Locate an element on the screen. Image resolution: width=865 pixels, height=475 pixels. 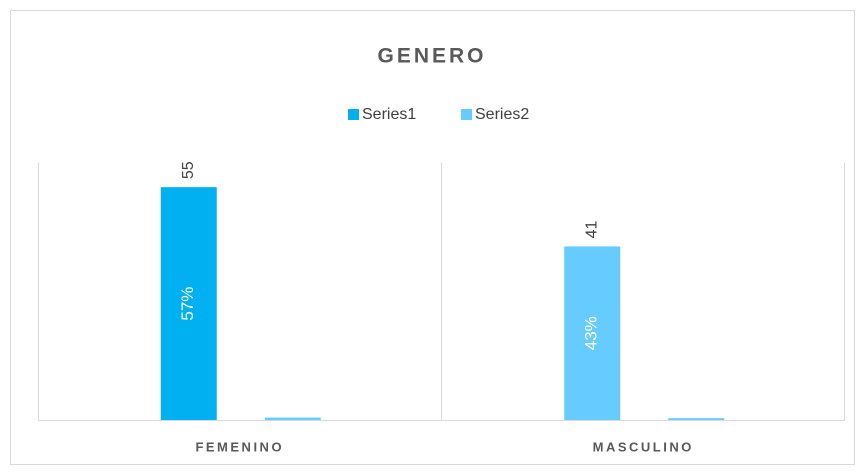
legend-label: Series2 is located at coordinates (502, 114).